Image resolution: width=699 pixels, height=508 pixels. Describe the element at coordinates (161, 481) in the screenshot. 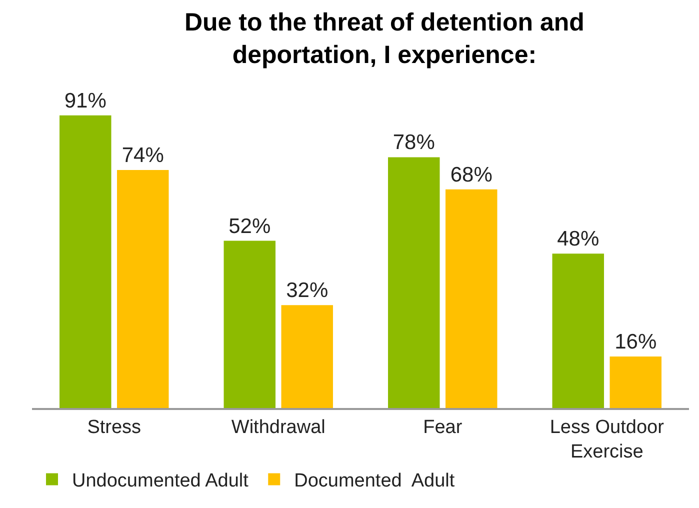

I see `legend-label: Undocumented Adult` at that location.